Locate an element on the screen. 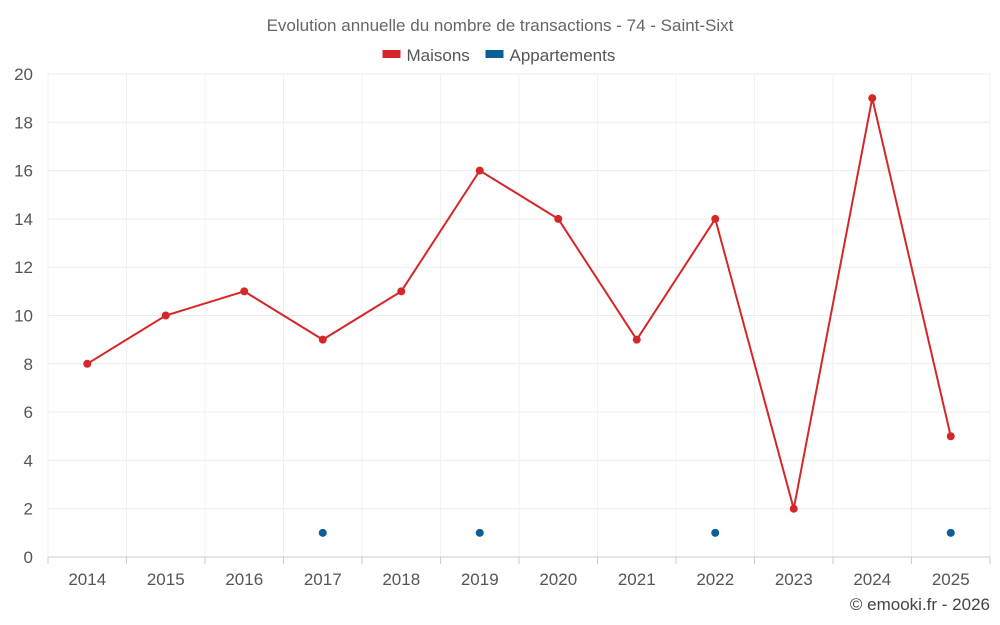 This screenshot has width=1000, height=625. x-tick-label: 2018 is located at coordinates (401, 579).